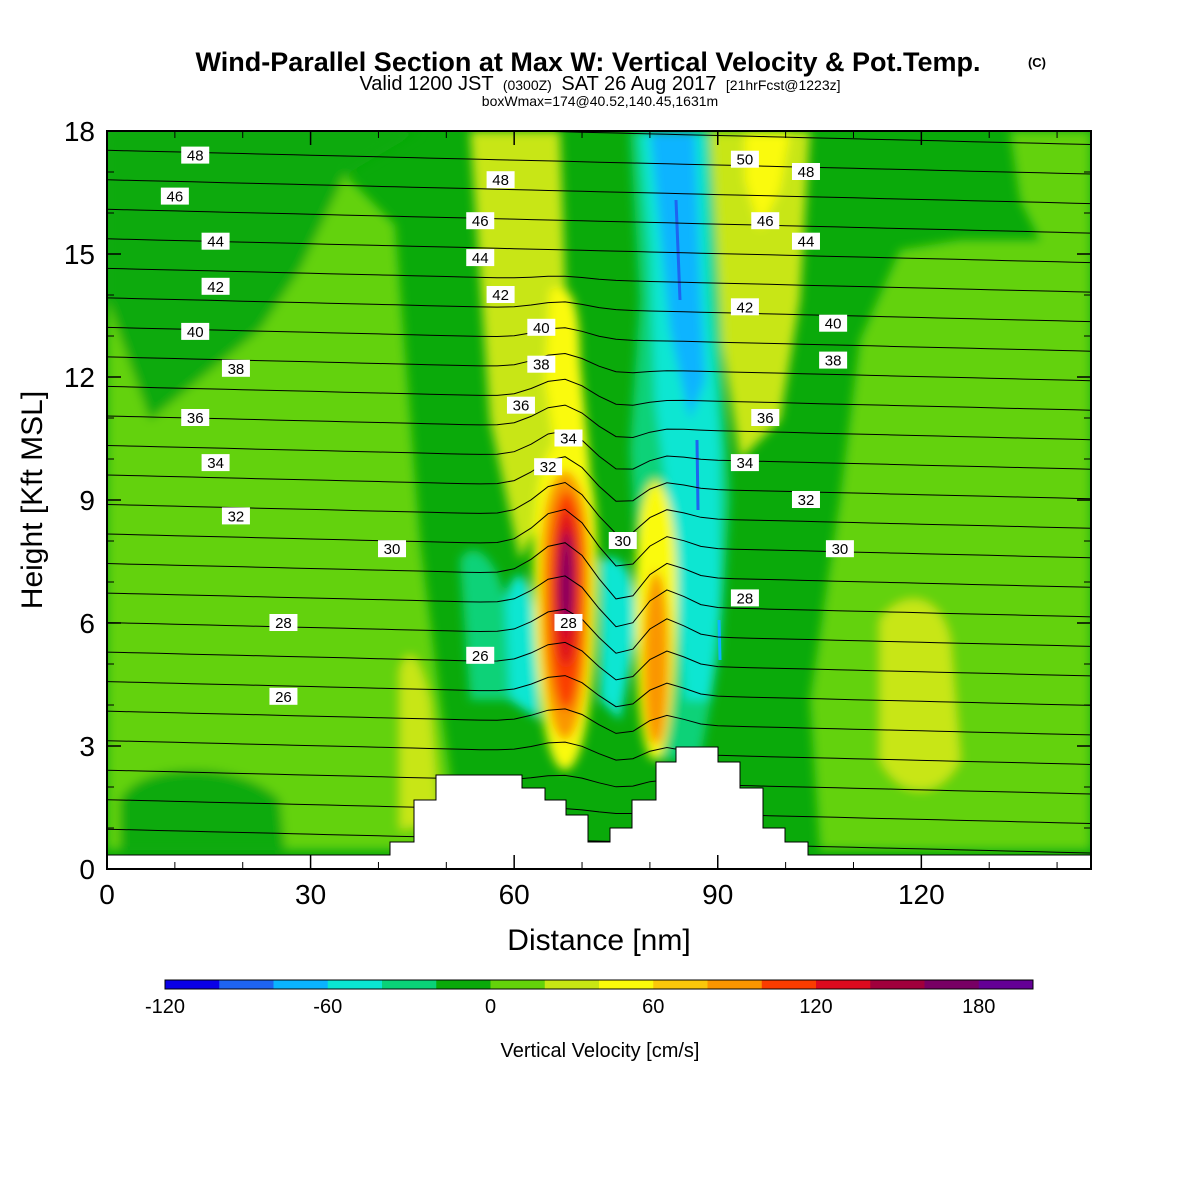 This screenshot has width=1200, height=1200. I want to click on colorbar-label: Vertical Velocity [cm/s], so click(600, 1051).